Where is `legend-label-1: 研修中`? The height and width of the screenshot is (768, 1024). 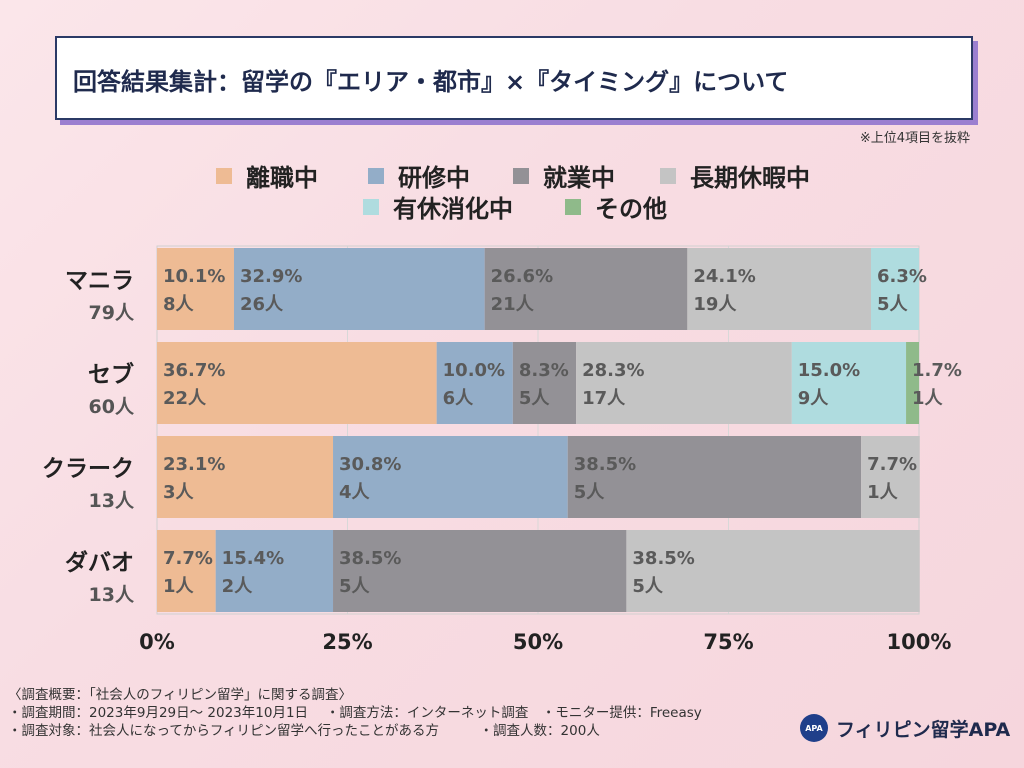
legend-label-1: 研修中 is located at coordinates (434, 178).